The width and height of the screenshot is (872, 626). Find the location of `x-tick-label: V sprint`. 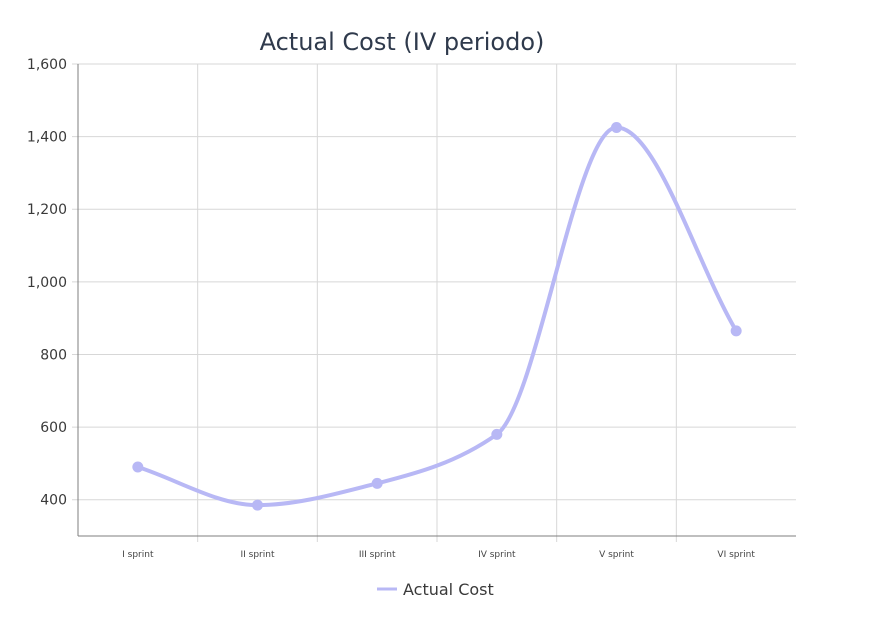

x-tick-label: V sprint is located at coordinates (616, 555).